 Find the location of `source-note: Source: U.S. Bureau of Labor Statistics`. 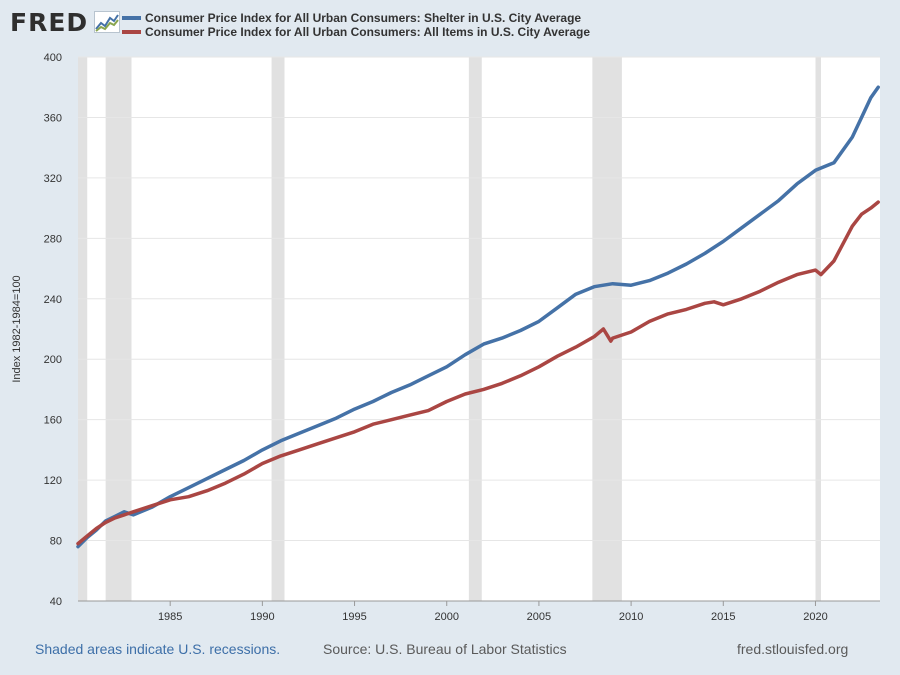

source-note: Source: U.S. Bureau of Labor Statistics is located at coordinates (445, 649).